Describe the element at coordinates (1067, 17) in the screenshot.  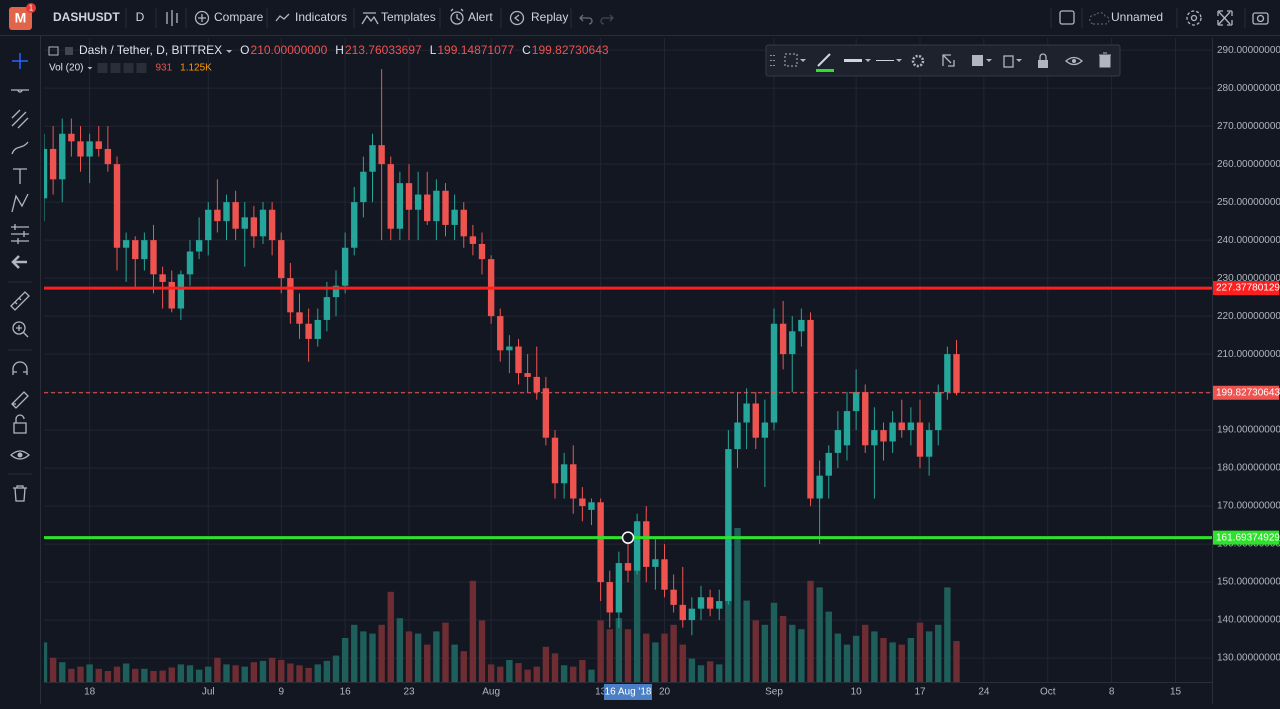
I see `layout-icon` at that location.